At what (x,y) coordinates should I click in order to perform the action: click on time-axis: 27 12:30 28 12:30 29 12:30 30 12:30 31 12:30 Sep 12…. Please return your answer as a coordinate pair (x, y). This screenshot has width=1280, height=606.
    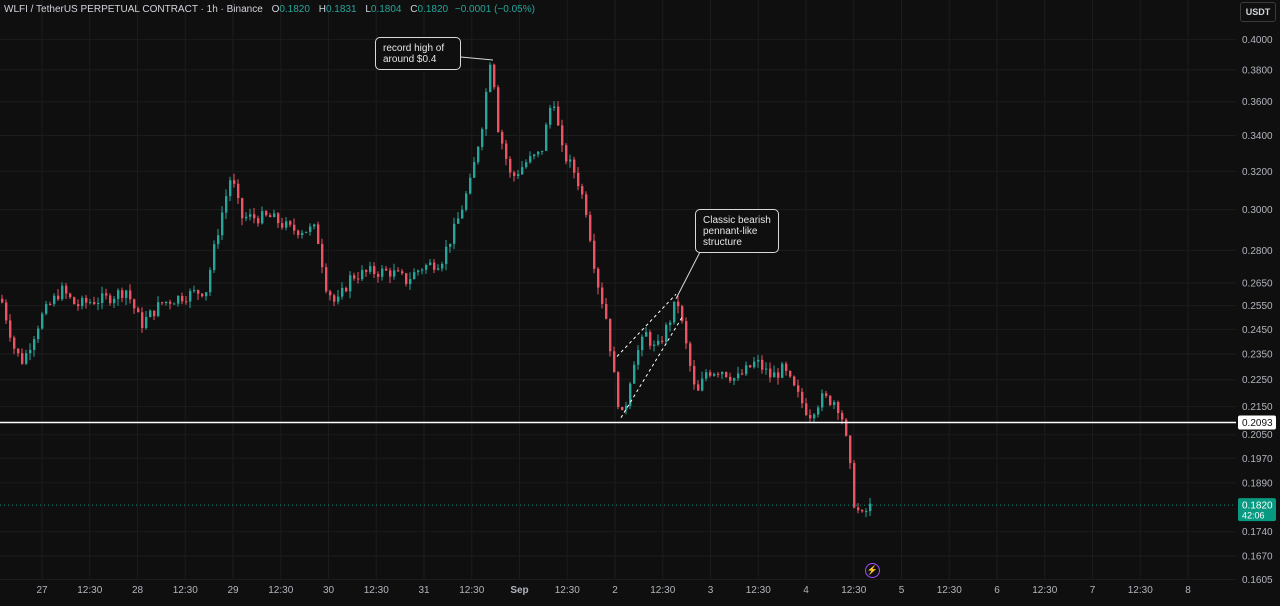
    Looking at the image, I should click on (613, 590).